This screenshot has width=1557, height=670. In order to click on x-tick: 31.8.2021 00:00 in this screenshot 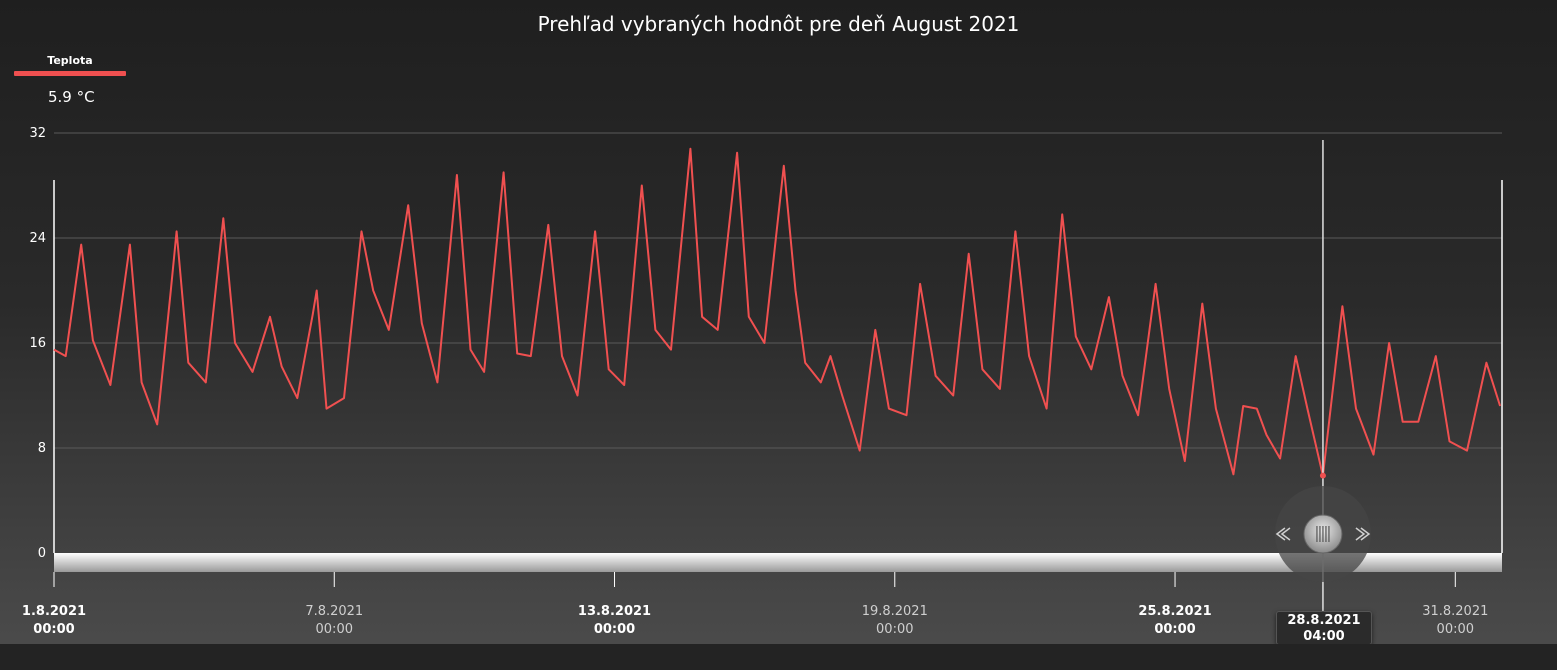, I will do `click(1455, 604)`.